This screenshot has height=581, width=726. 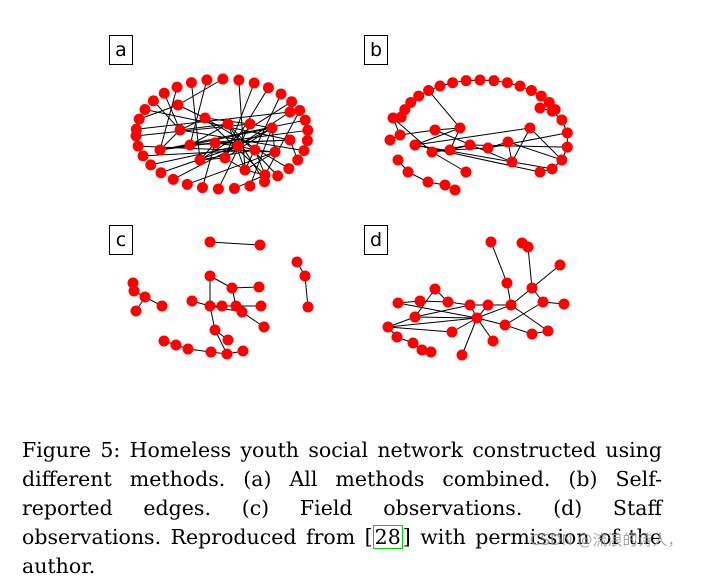 What do you see at coordinates (376, 50) in the screenshot?
I see `panel-label-b: b` at bounding box center [376, 50].